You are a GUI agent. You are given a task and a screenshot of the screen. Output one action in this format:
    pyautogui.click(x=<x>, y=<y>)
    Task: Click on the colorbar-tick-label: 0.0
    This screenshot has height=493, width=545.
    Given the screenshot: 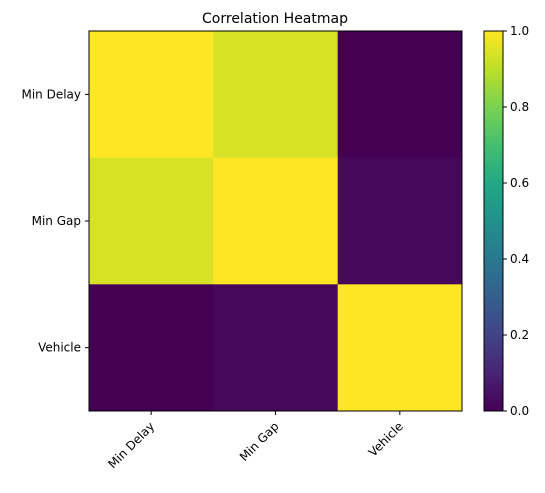 What is the action you would take?
    pyautogui.click(x=519, y=411)
    